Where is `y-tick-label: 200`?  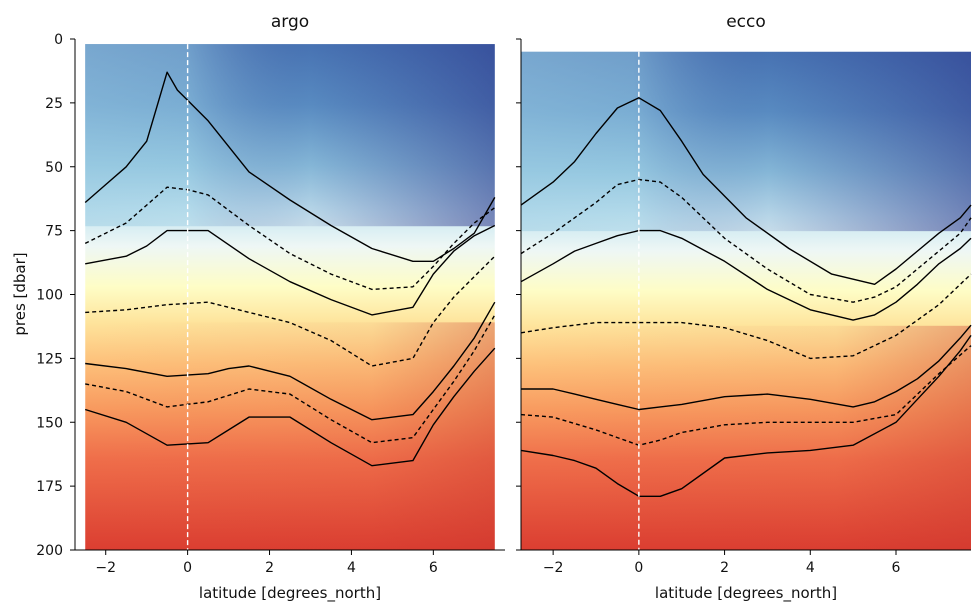
y-tick-label: 200 is located at coordinates (49, 551).